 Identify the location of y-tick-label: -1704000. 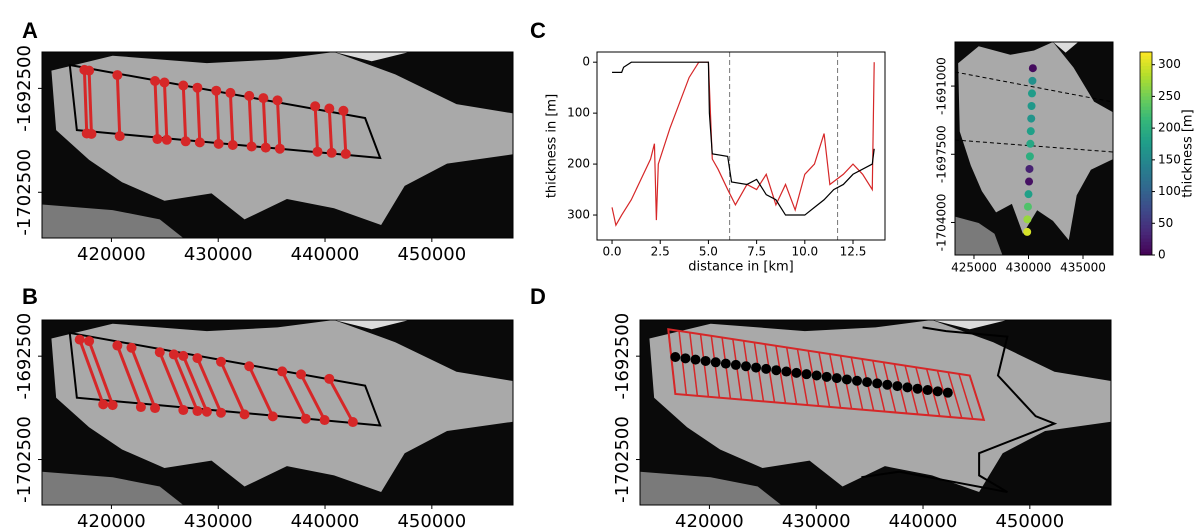
(941, 223).